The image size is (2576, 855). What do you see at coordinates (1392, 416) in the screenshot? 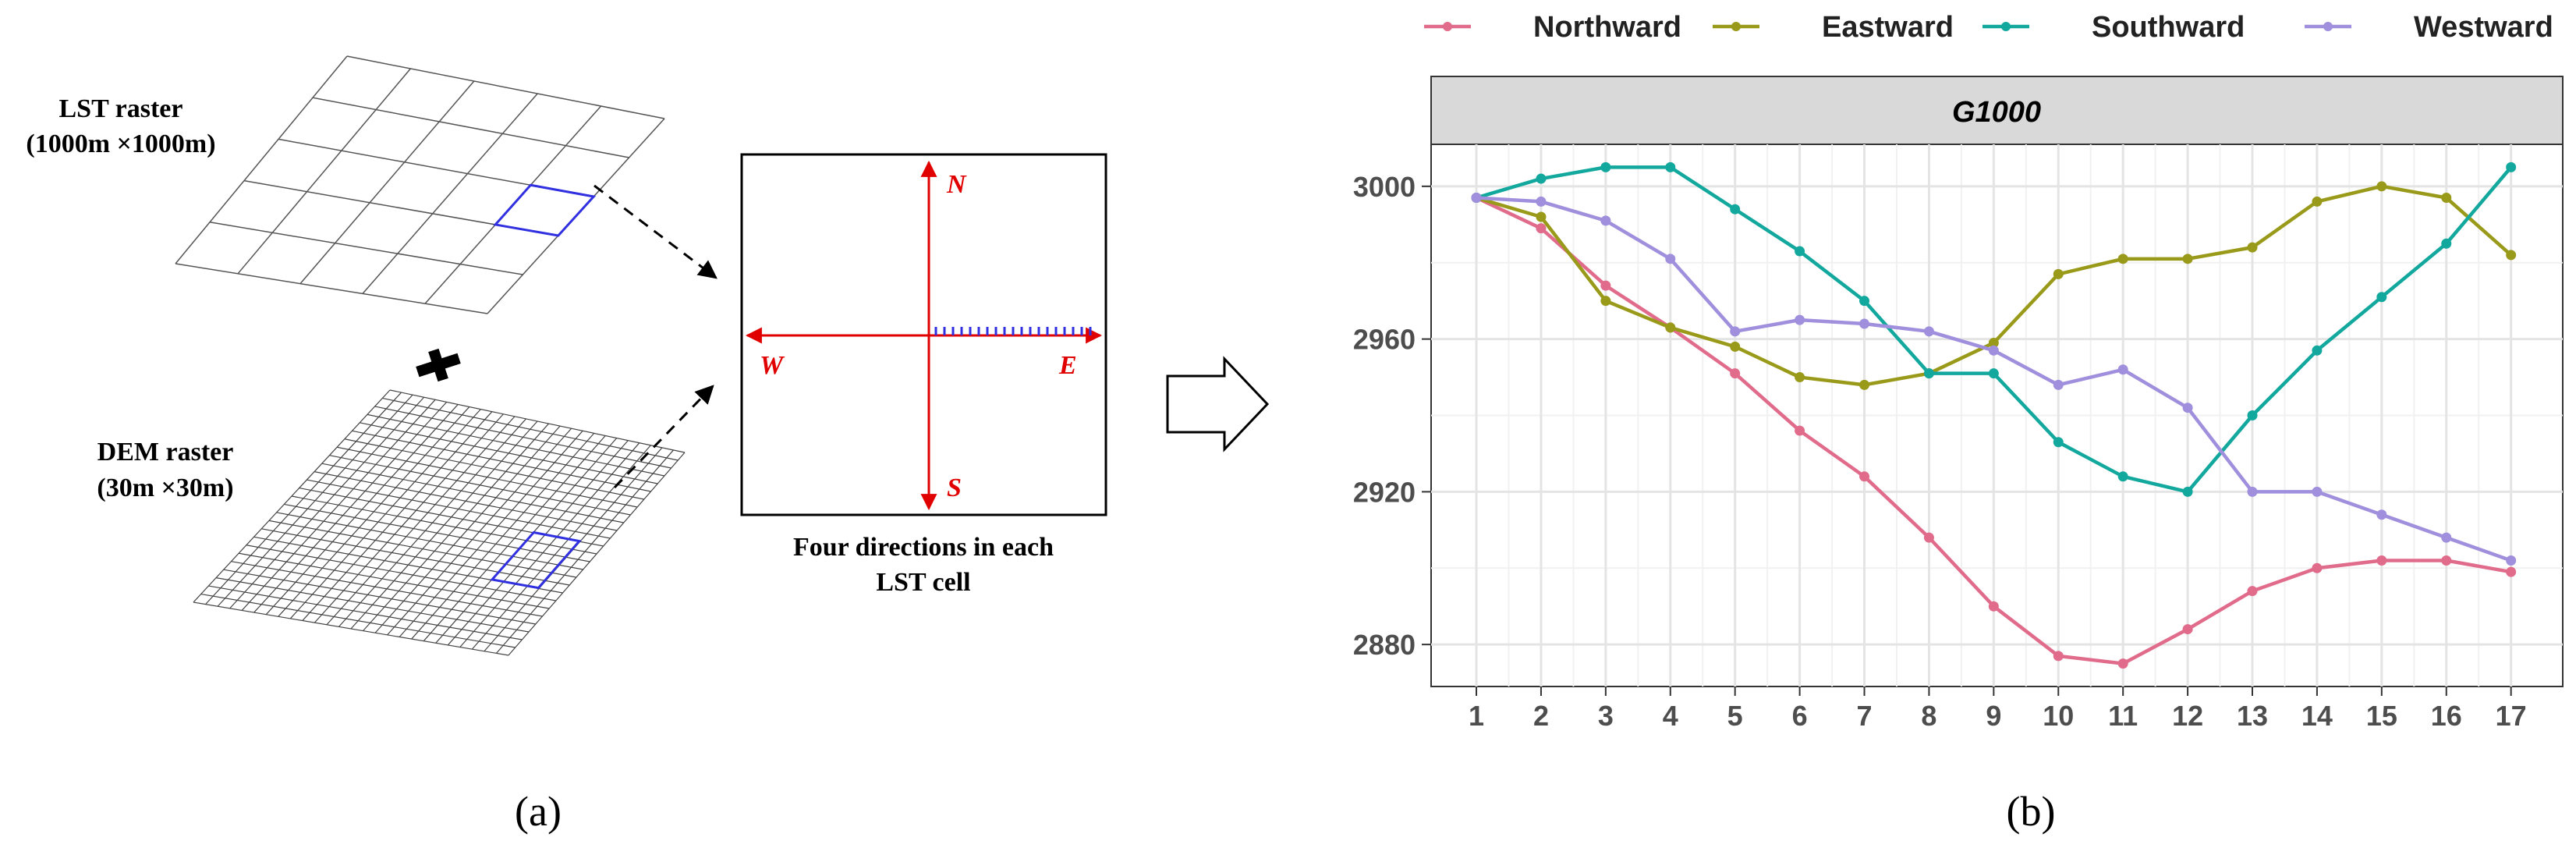
I see `y-axis: 2880 2920 2960 3000` at bounding box center [1392, 416].